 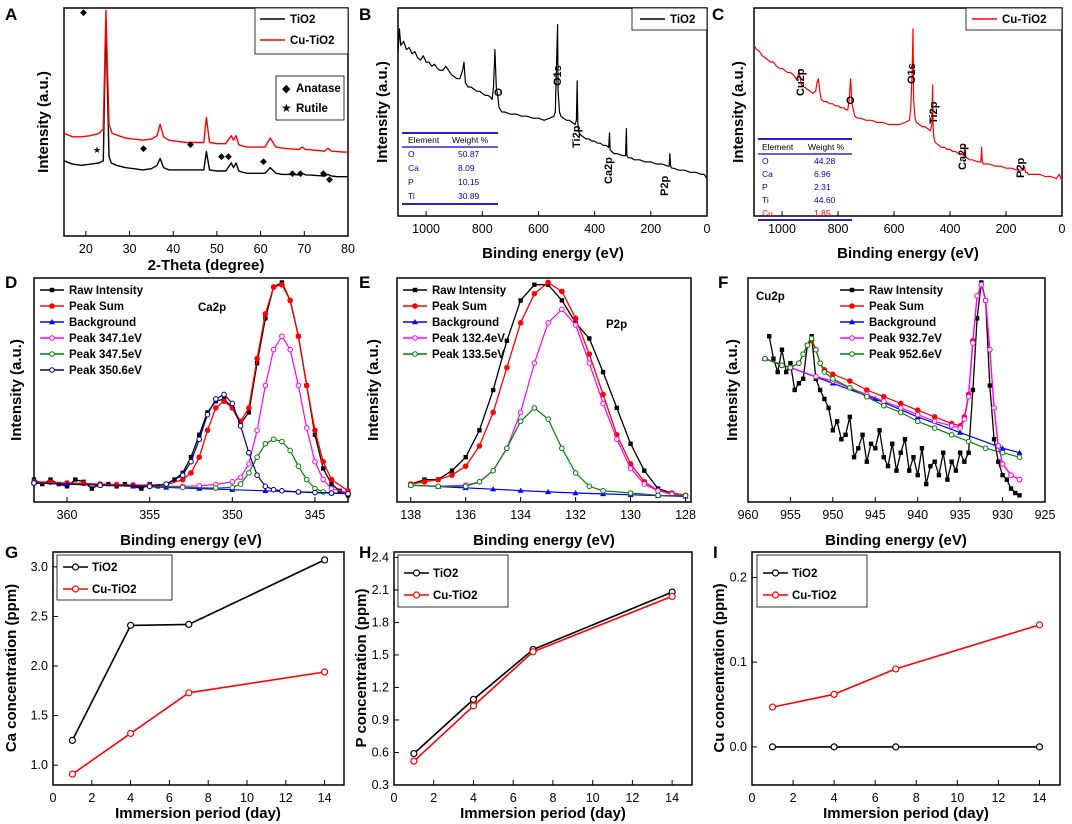 What do you see at coordinates (822, 213) in the screenshot?
I see `table-cell: 1.85` at bounding box center [822, 213].